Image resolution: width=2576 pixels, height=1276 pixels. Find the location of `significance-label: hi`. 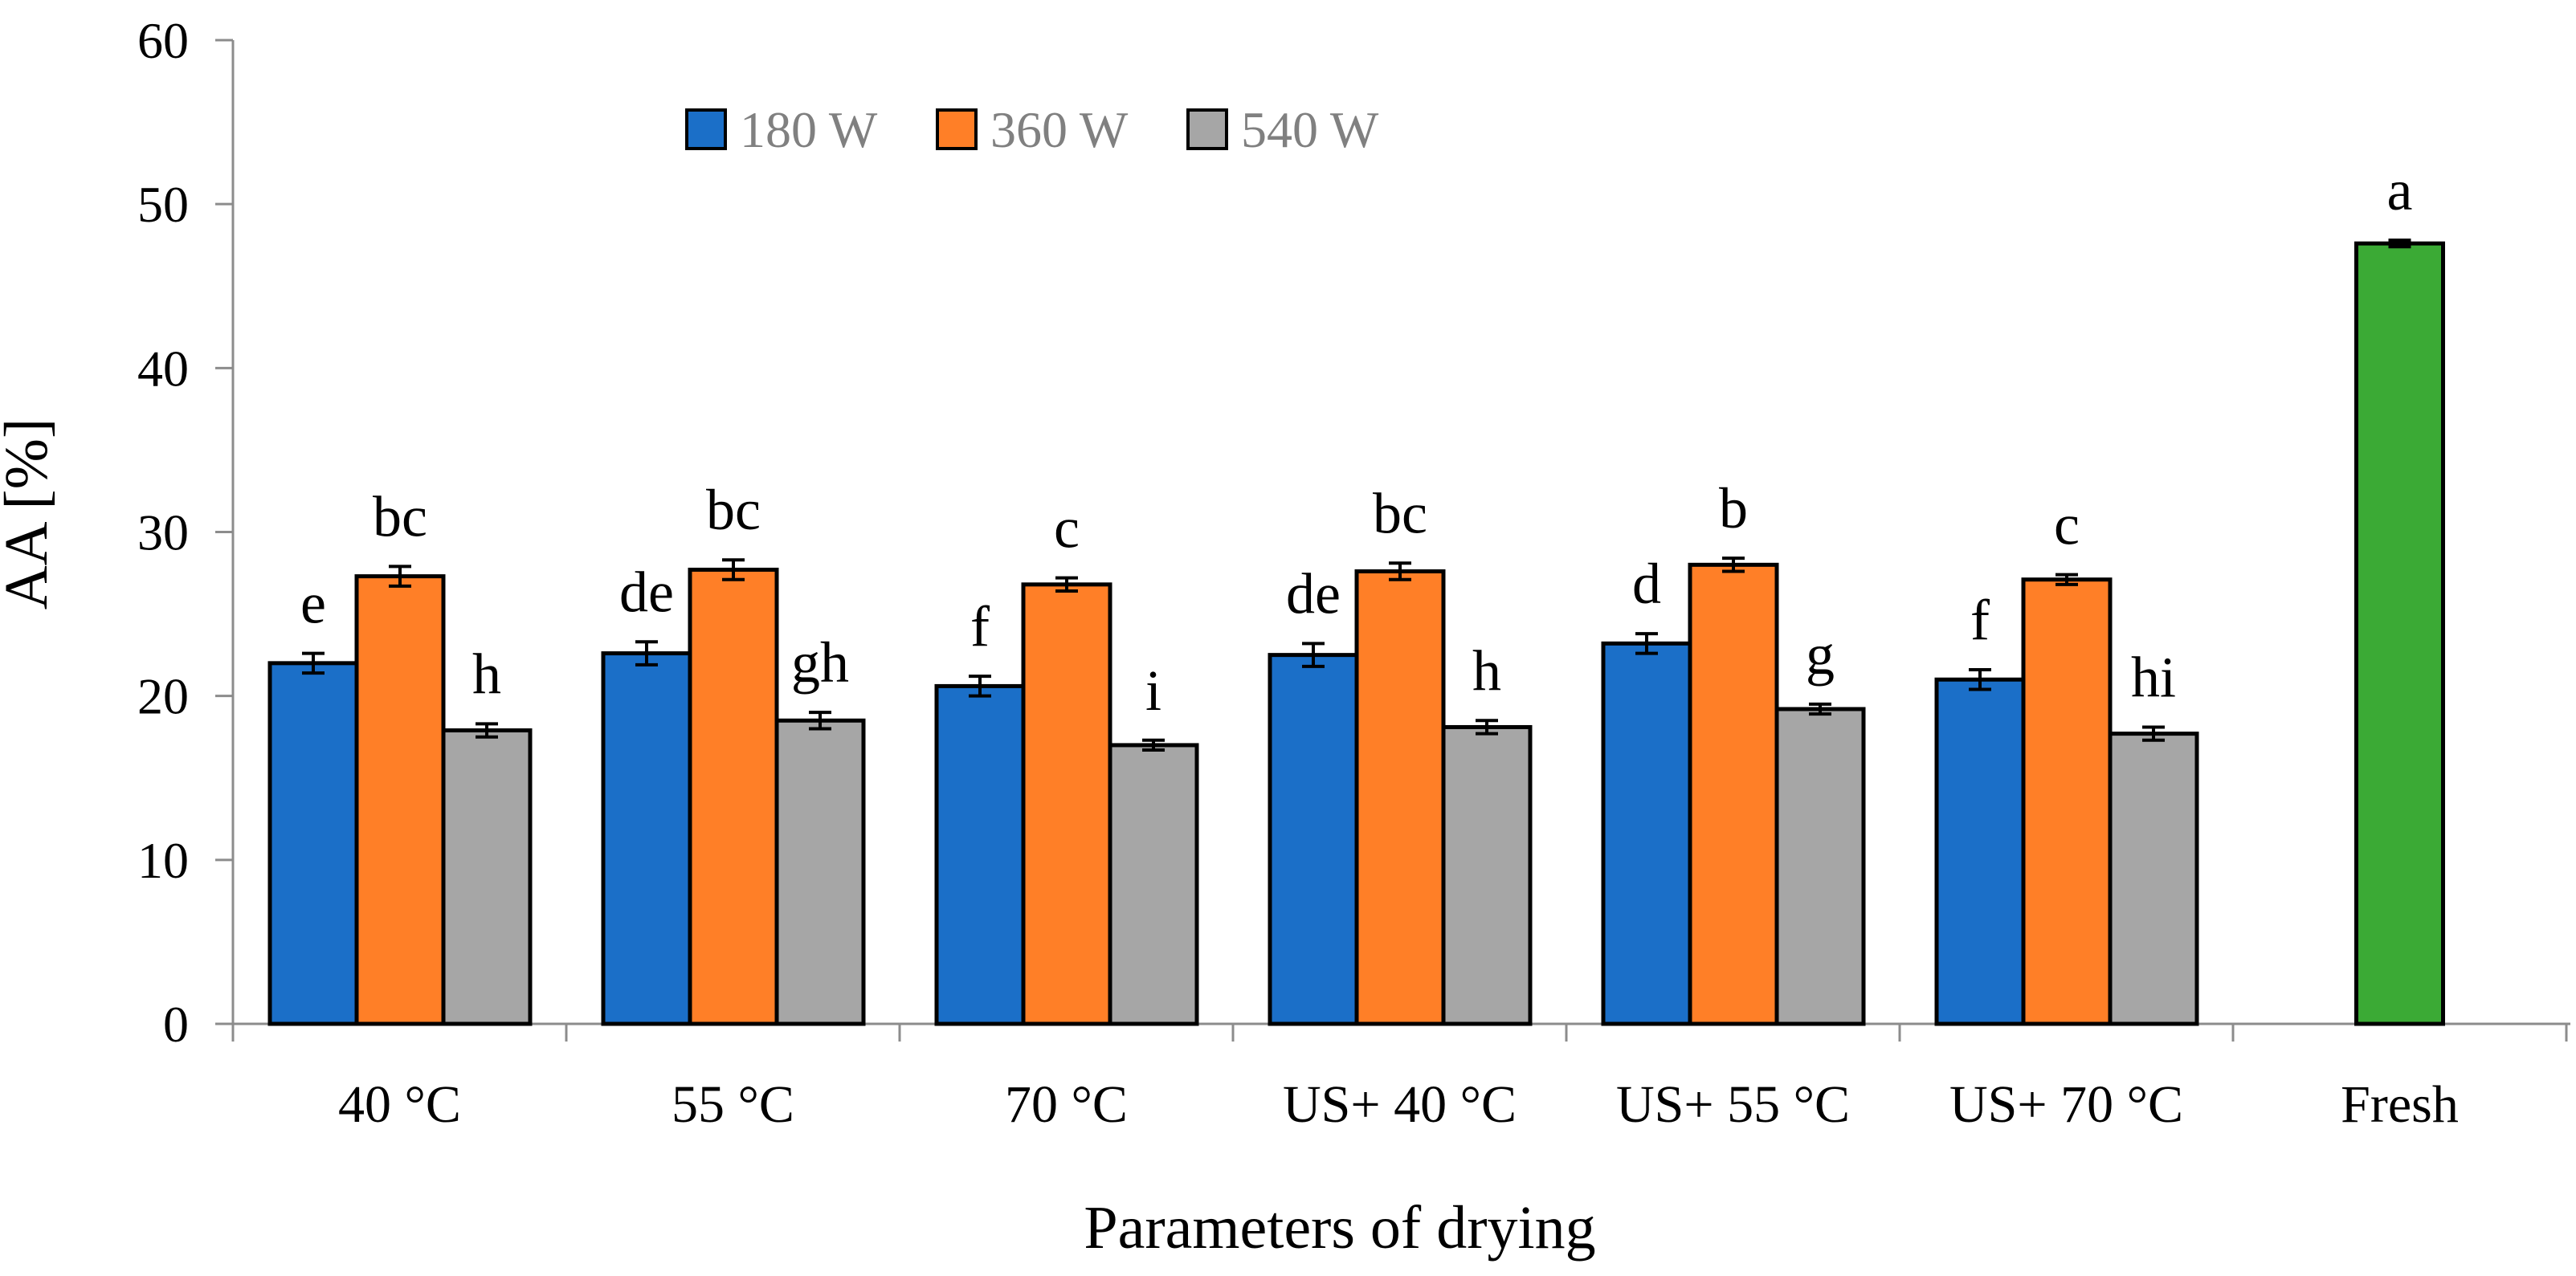

significance-label: hi is located at coordinates (2153, 677).